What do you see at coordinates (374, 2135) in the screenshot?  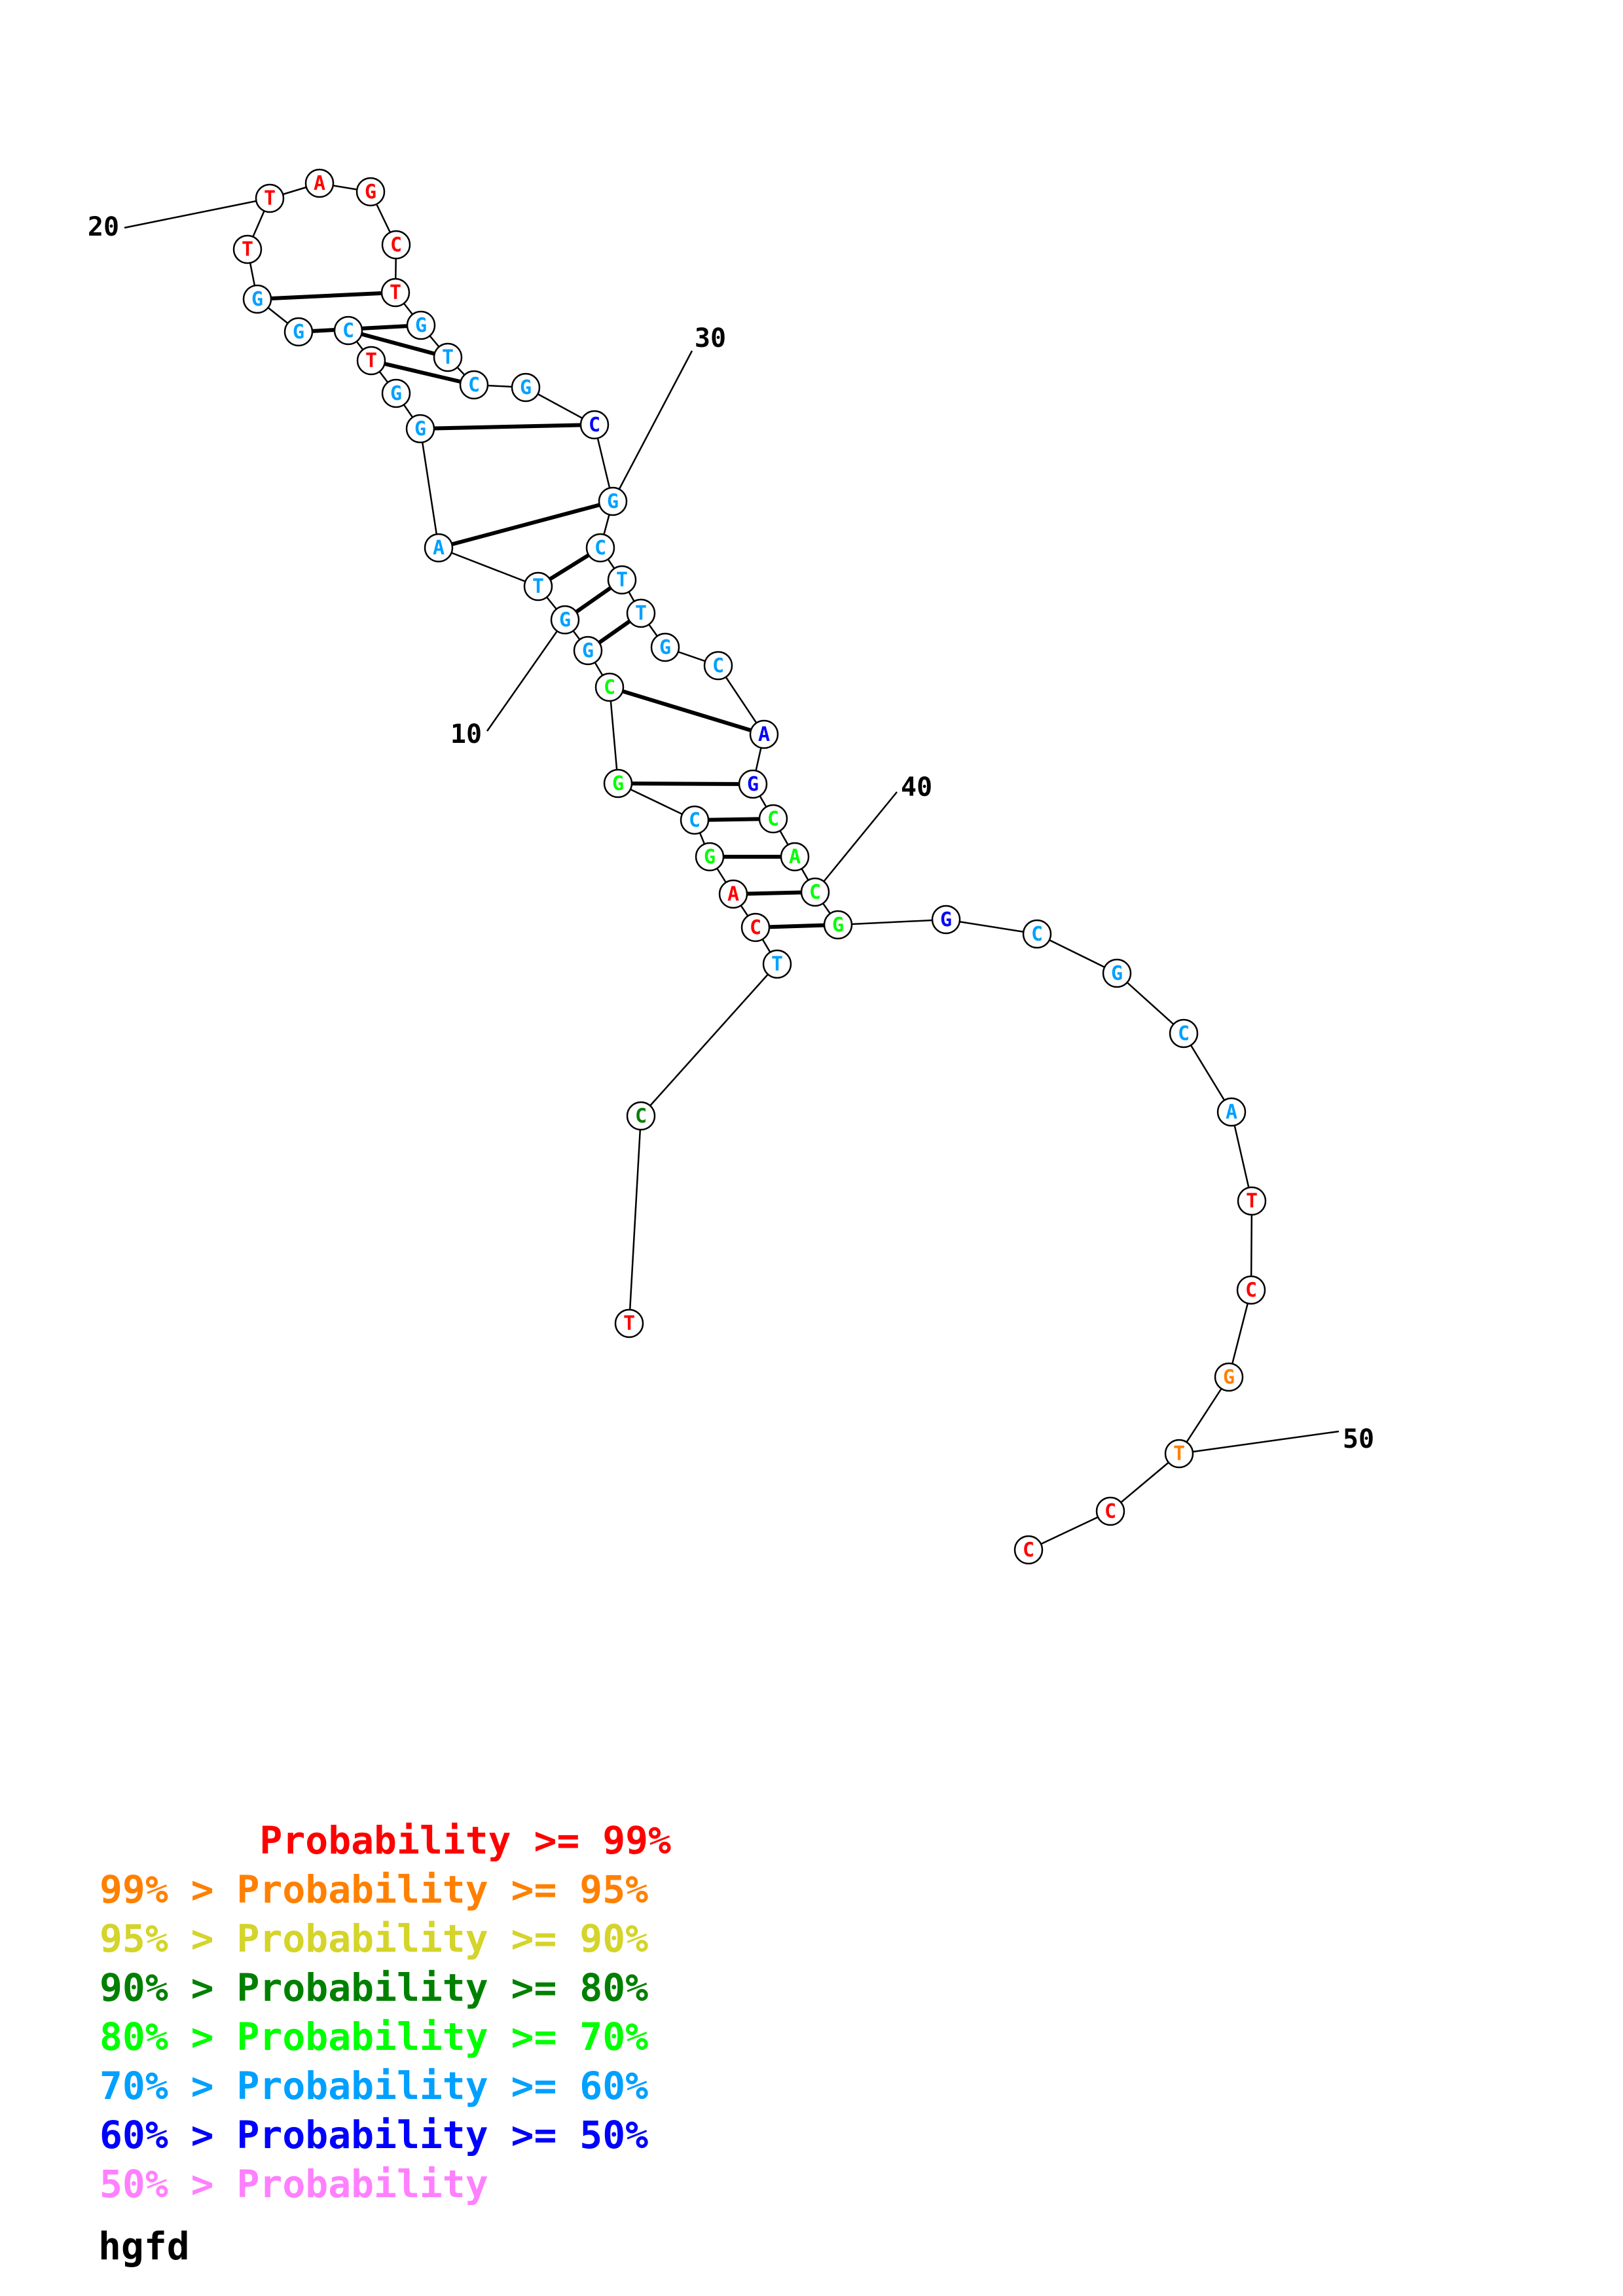 I see `legend-line-50: 60% > Probability >= 50%` at bounding box center [374, 2135].